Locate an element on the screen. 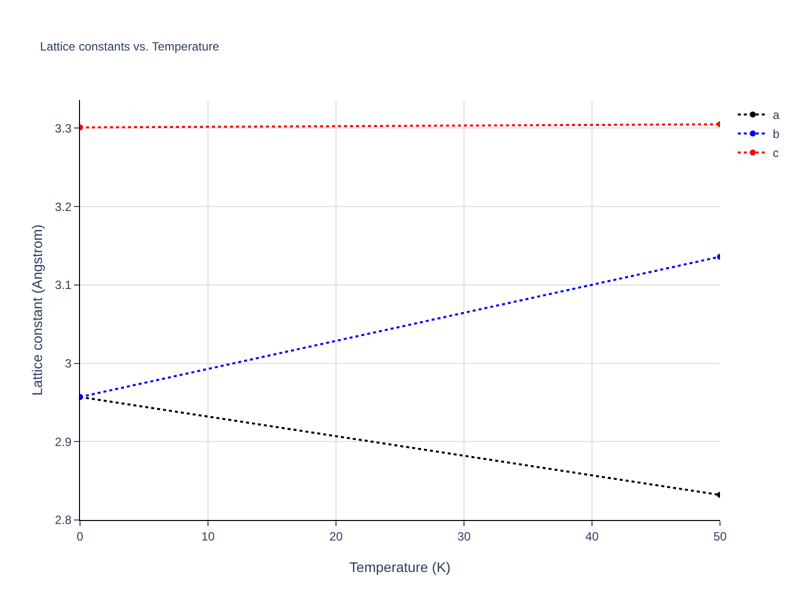 The height and width of the screenshot is (600, 800). y-tick-label: 3.1 is located at coordinates (63, 285).